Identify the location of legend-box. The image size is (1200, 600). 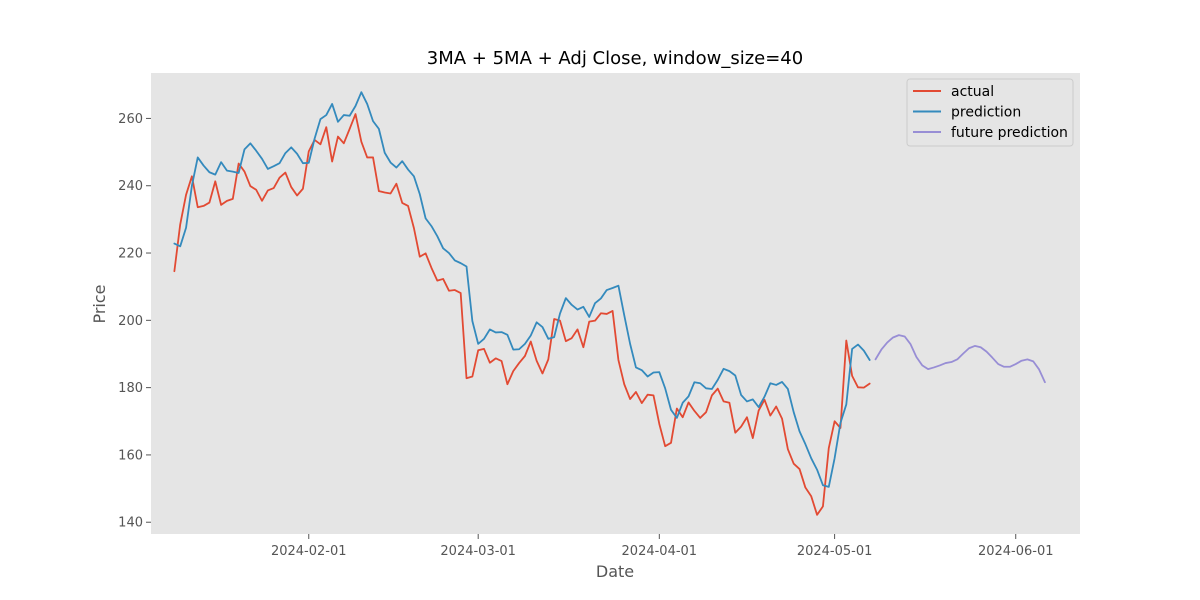
(990, 112).